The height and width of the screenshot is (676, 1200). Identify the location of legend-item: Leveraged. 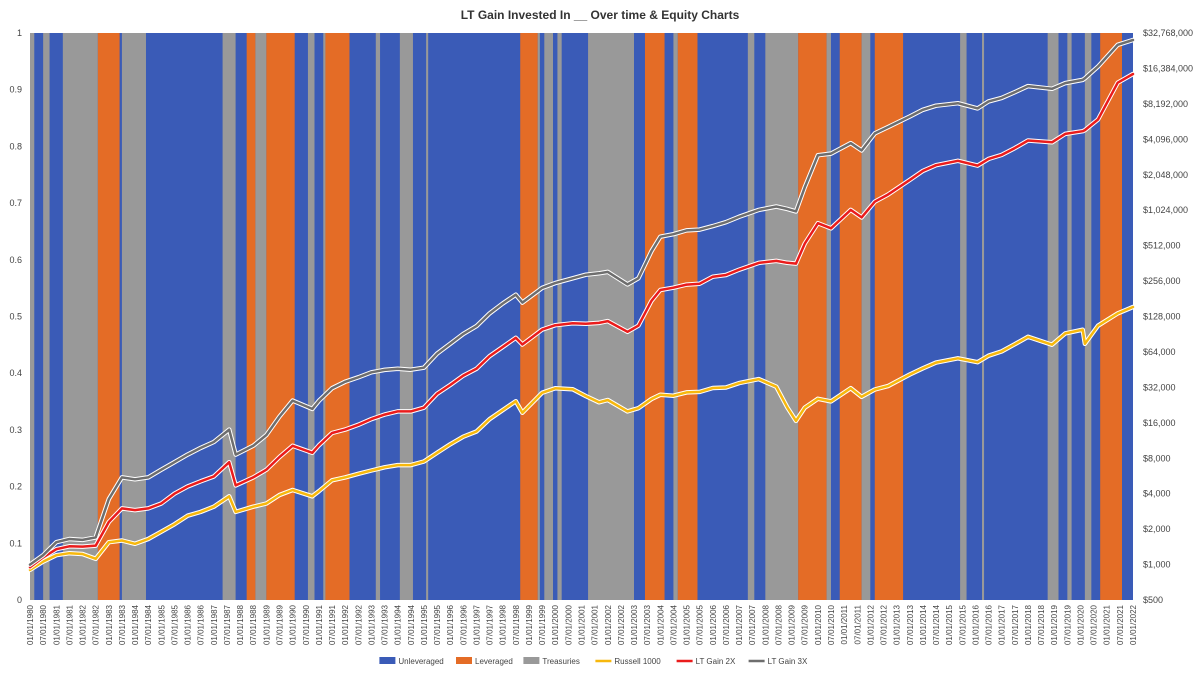
(484, 661).